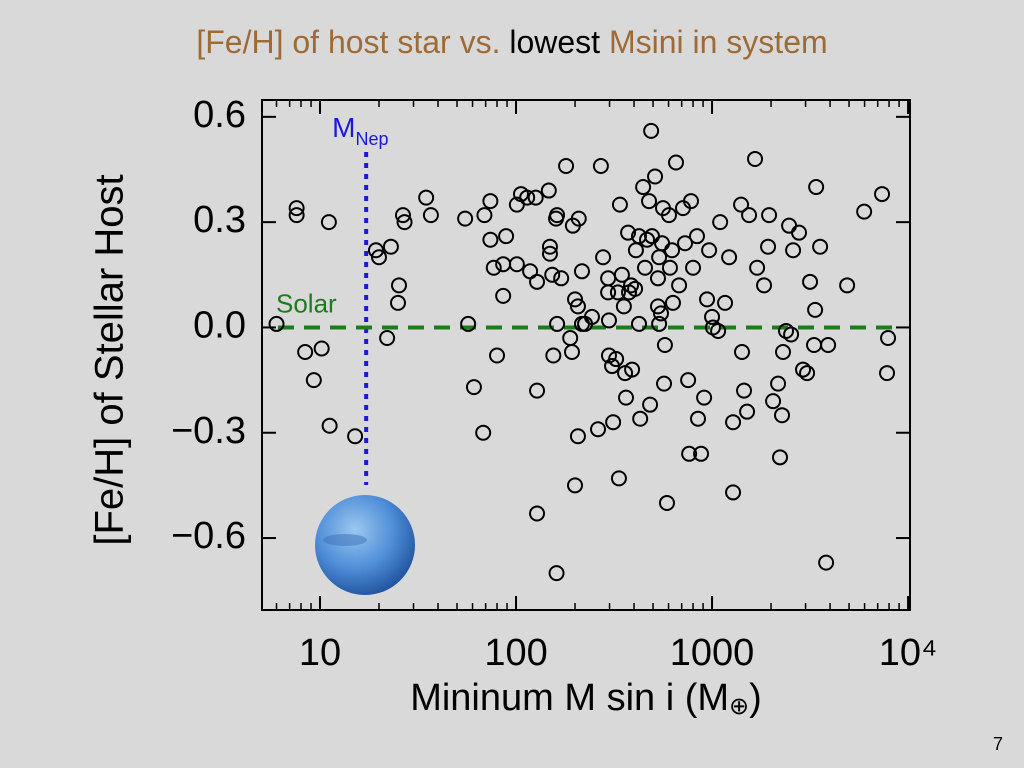 The width and height of the screenshot is (1024, 768). I want to click on neptune-image, so click(365, 545).